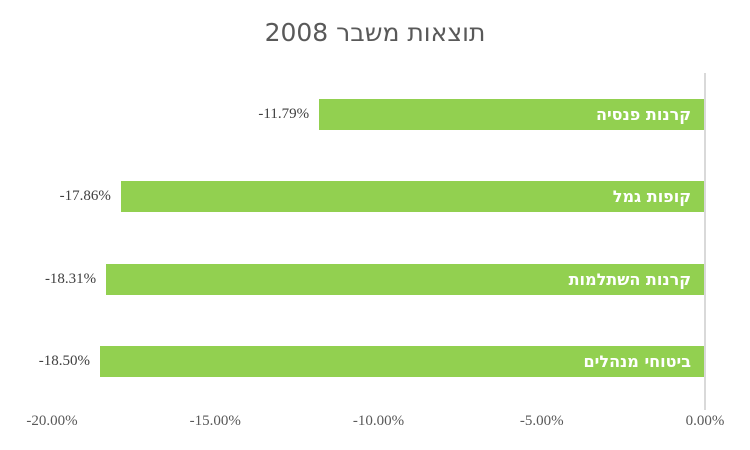 The height and width of the screenshot is (450, 750). What do you see at coordinates (378, 421) in the screenshot?
I see `x-axis-tick-label: -10.00%` at bounding box center [378, 421].